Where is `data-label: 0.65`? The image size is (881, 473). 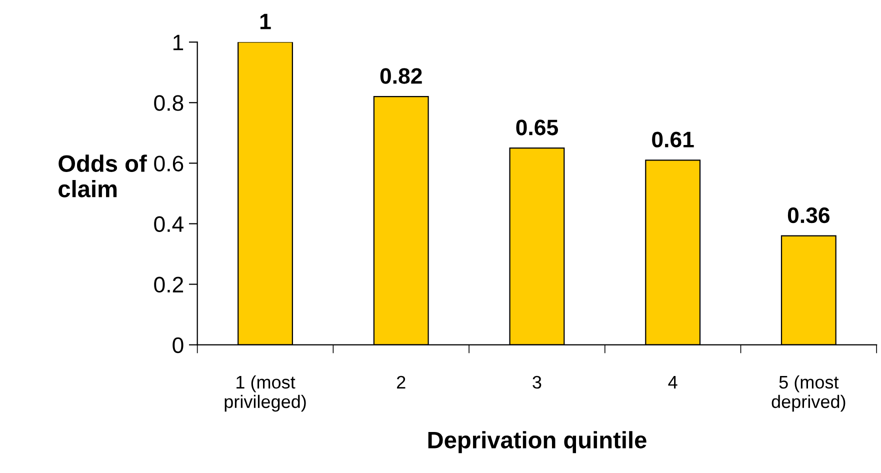 data-label: 0.65 is located at coordinates (537, 128).